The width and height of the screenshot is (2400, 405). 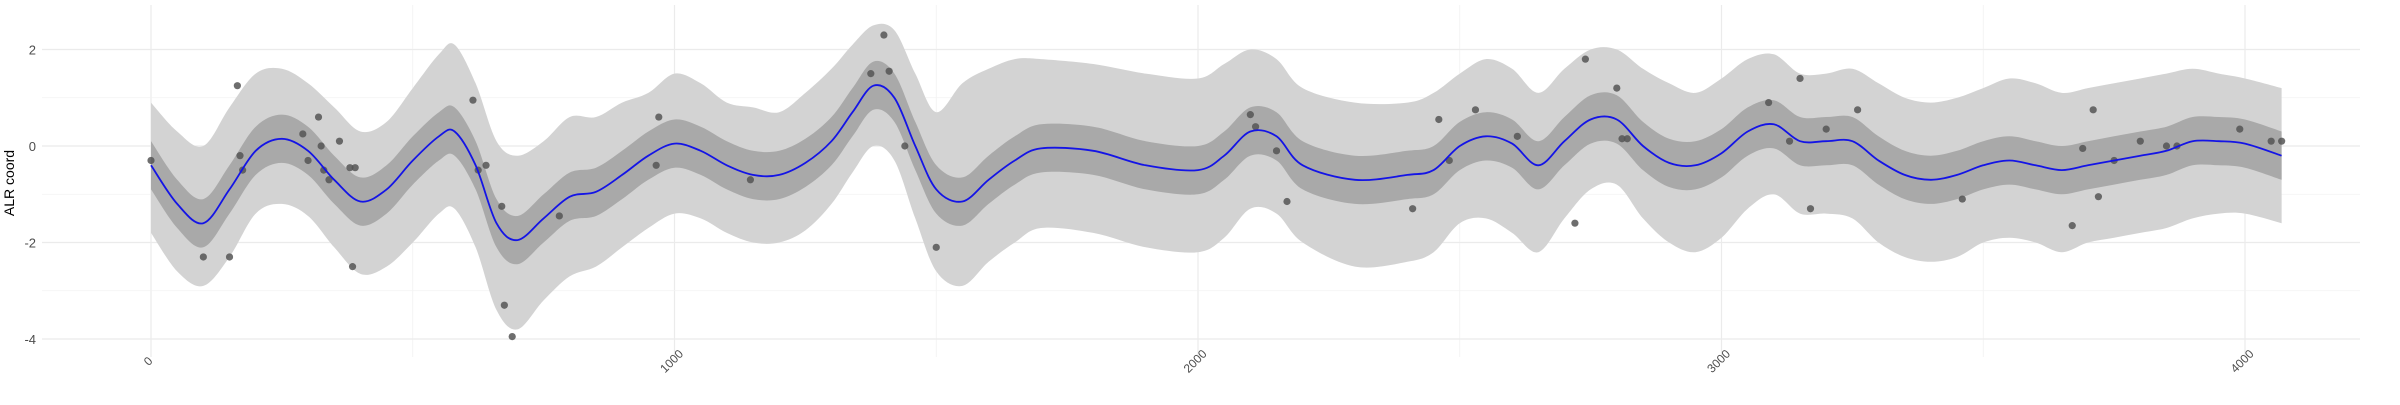 I want to click on y-tick-label: -2, so click(x=30, y=243).